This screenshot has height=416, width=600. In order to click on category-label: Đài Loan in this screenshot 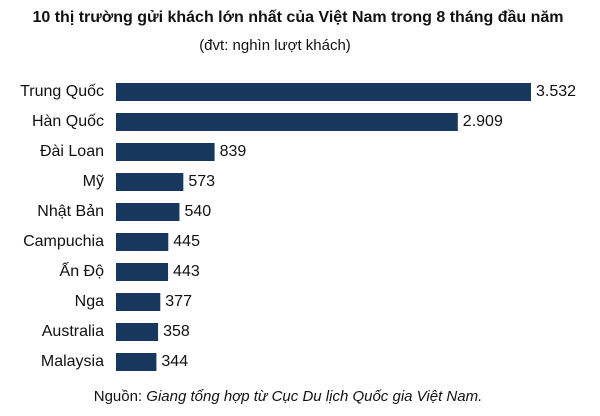, I will do `click(72, 151)`.